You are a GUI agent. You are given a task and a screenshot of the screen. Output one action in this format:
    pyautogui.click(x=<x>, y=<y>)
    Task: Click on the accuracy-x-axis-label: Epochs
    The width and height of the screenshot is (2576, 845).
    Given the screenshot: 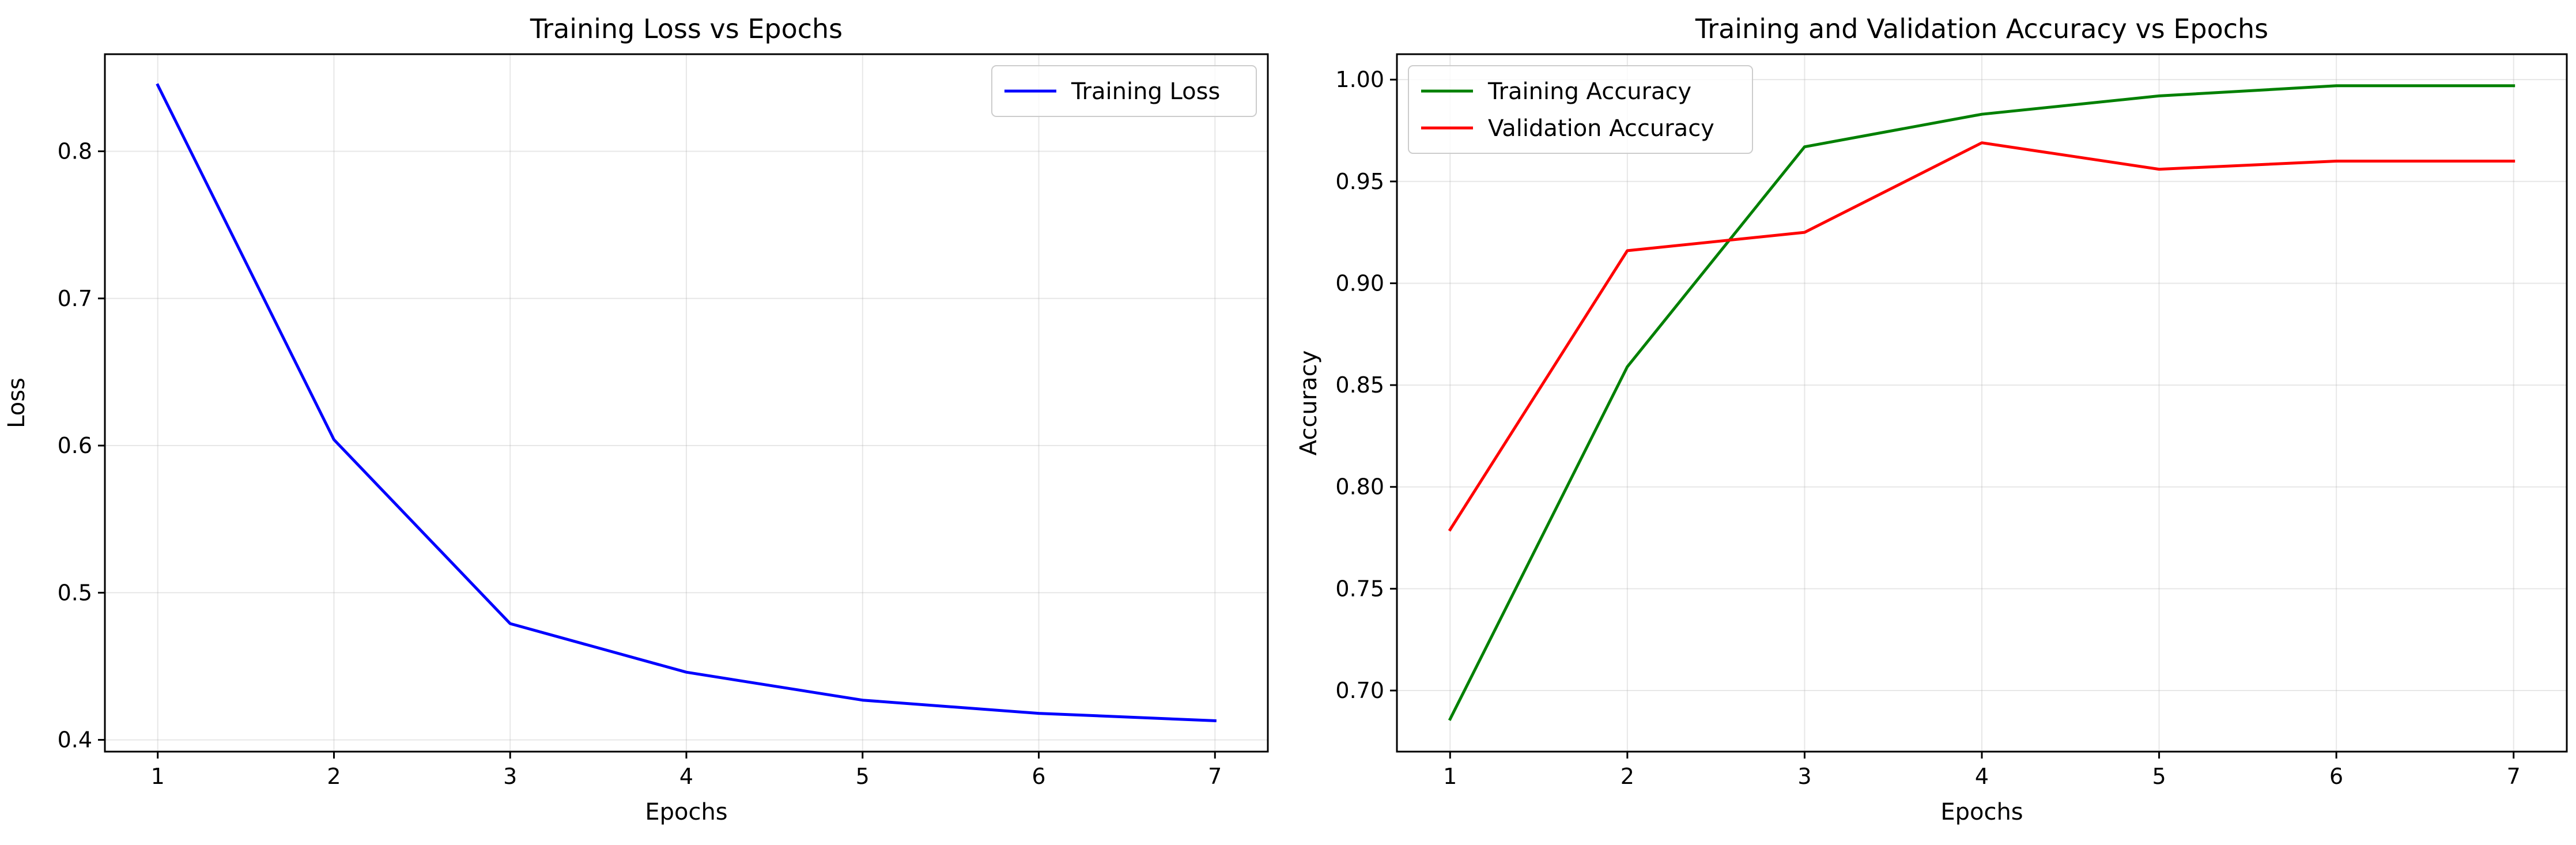 What is the action you would take?
    pyautogui.click(x=1981, y=812)
    